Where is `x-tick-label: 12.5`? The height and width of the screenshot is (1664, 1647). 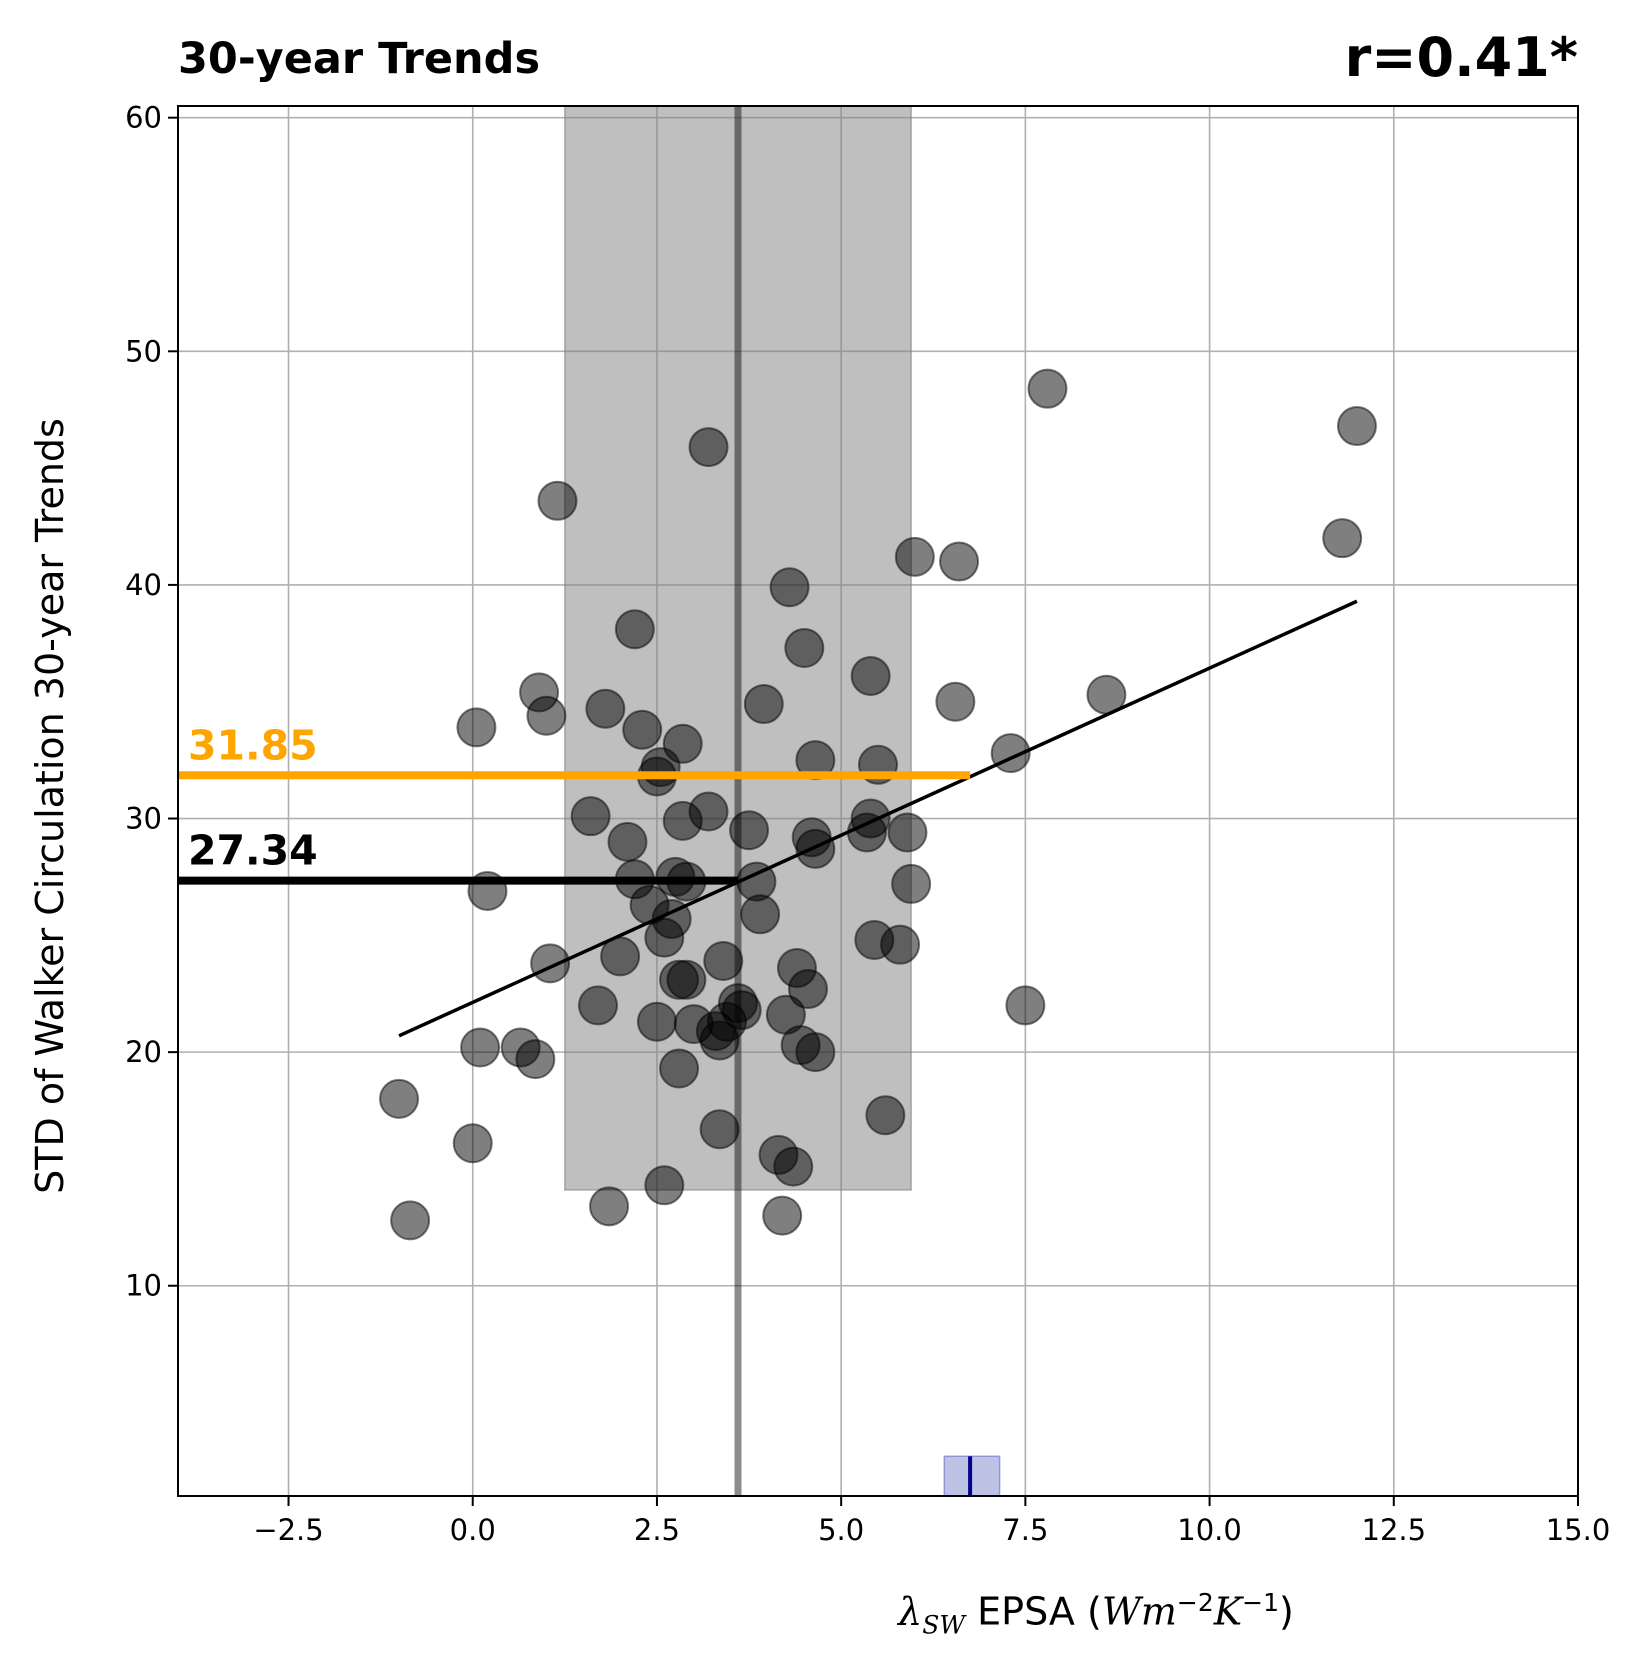 x-tick-label: 12.5 is located at coordinates (1394, 1530).